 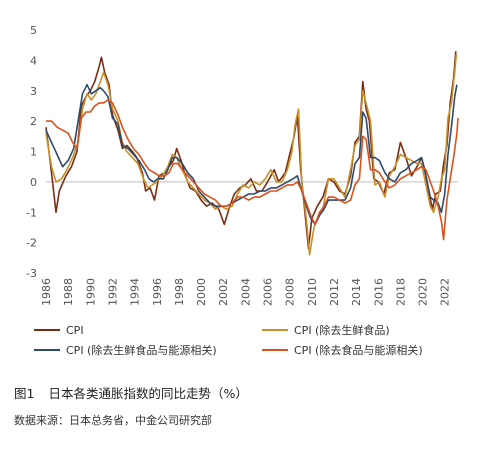 What do you see at coordinates (33, 30) in the screenshot?
I see `y-tick-label: 5` at bounding box center [33, 30].